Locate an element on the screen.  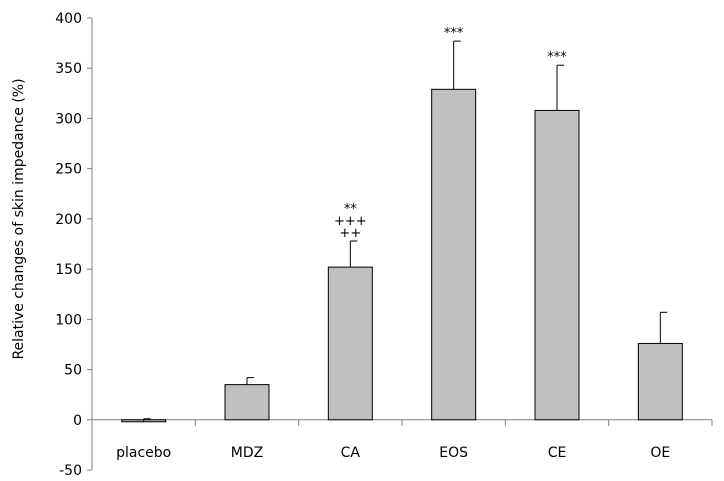
y-tick-label: 0 is located at coordinates (77, 421).